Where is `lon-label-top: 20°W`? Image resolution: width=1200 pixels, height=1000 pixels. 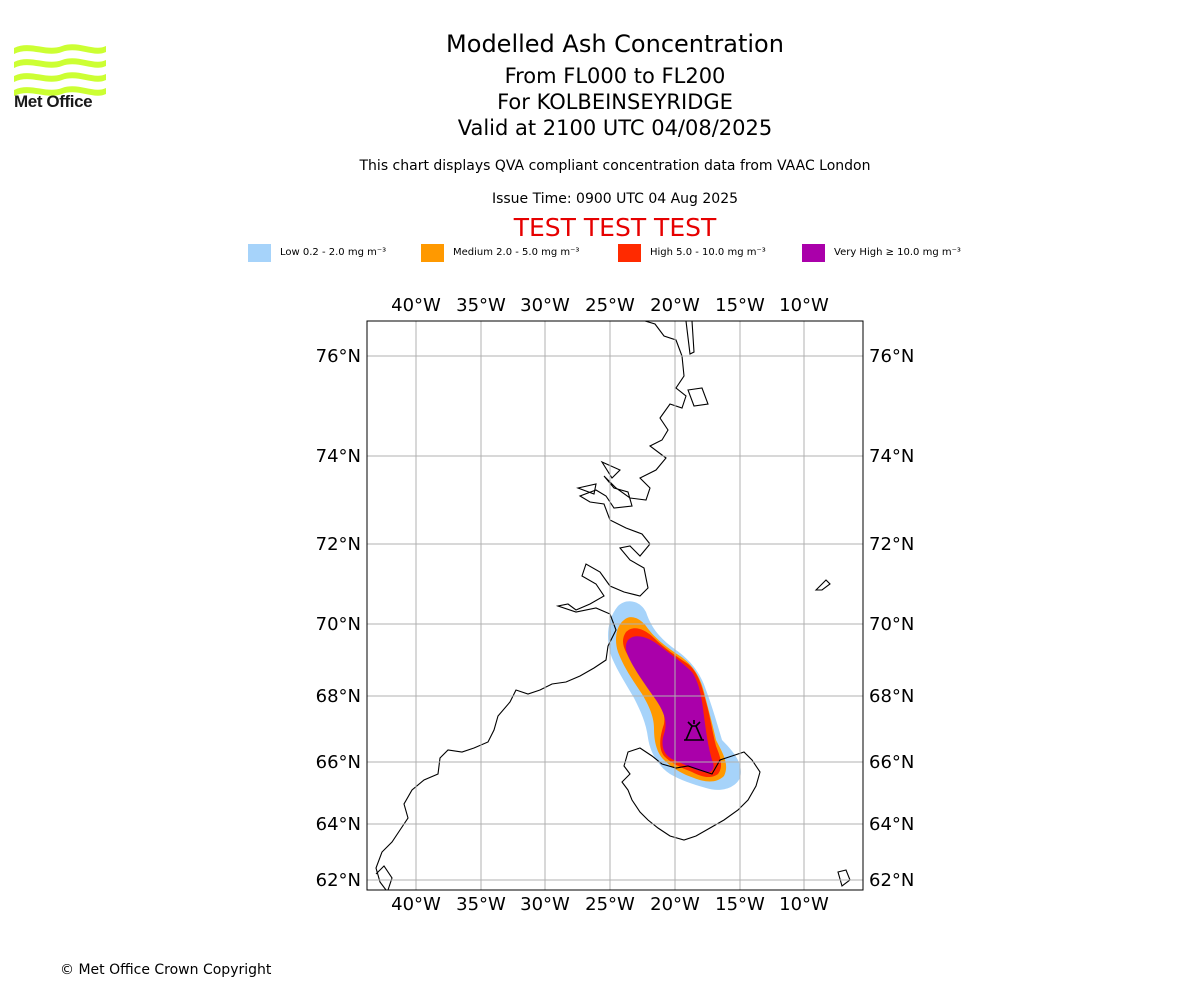 lon-label-top: 20°W is located at coordinates (675, 305).